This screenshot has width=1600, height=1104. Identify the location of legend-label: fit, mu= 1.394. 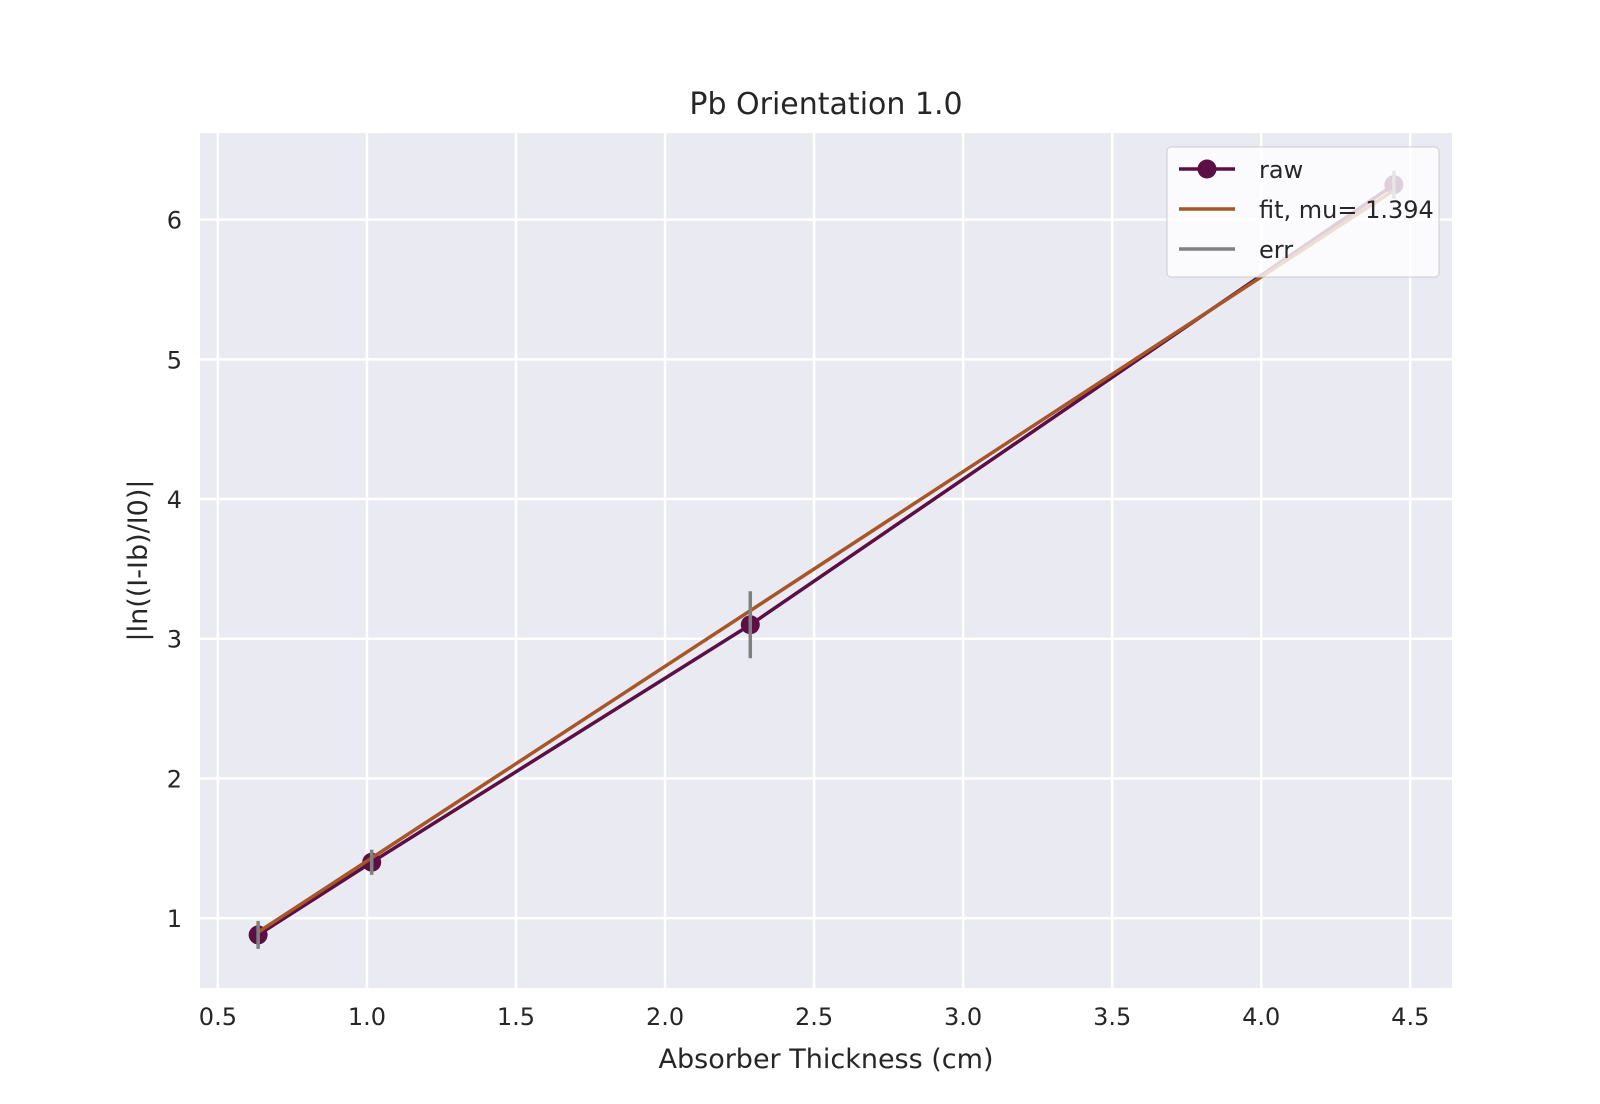
(1346, 210).